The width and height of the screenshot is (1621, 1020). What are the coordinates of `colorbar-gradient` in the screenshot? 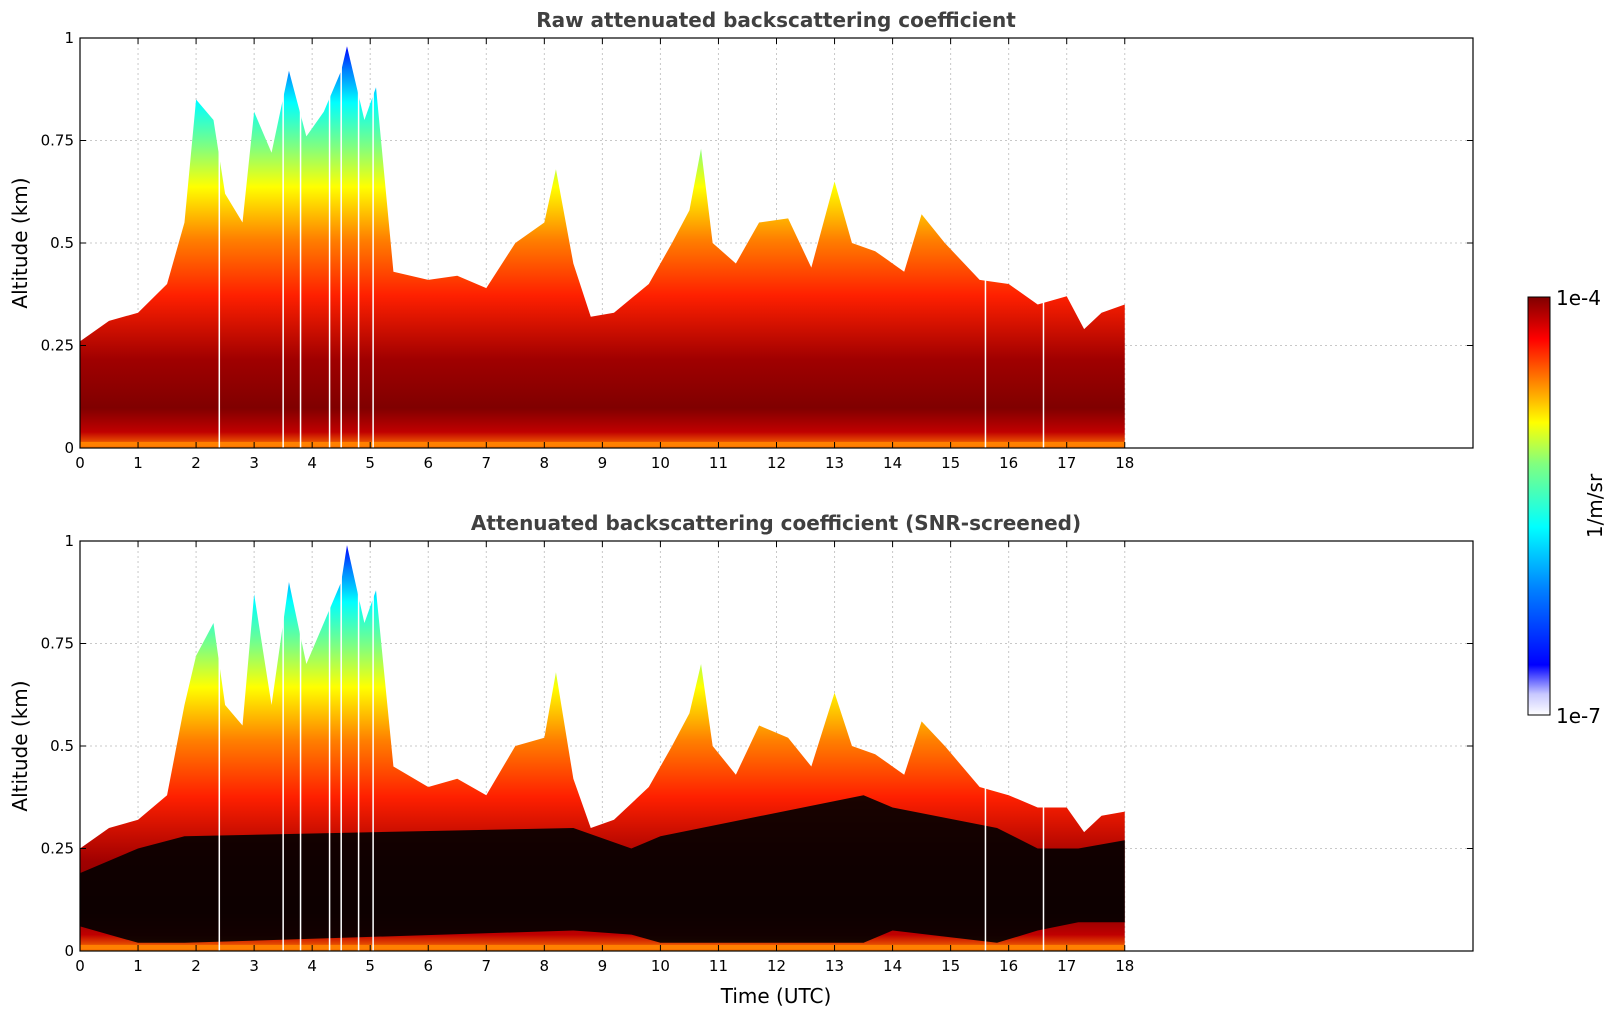 It's located at (1539, 506).